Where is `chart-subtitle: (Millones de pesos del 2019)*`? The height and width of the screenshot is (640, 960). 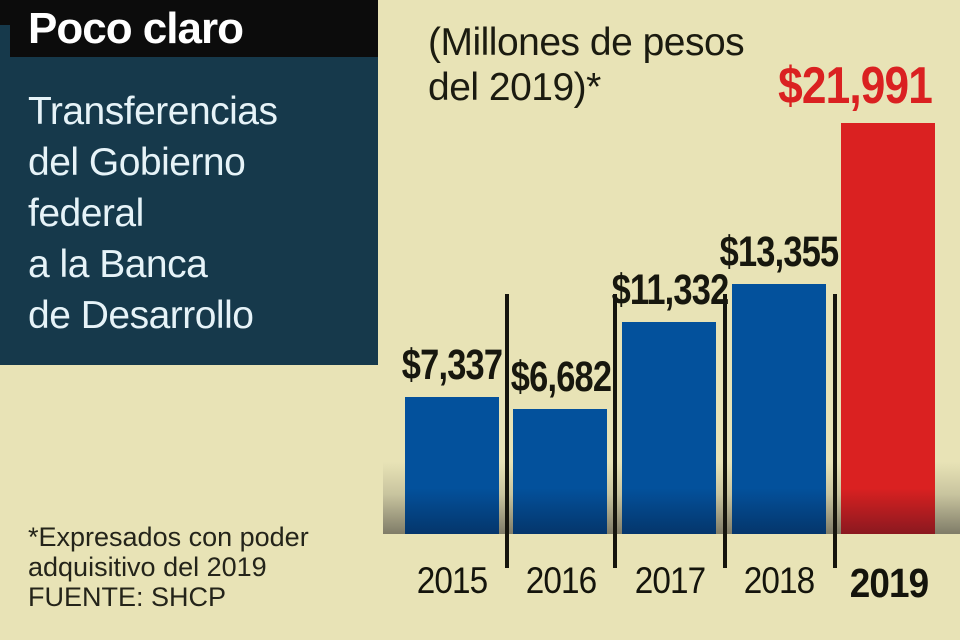 chart-subtitle: (Millones de pesos del 2019)* is located at coordinates (586, 65).